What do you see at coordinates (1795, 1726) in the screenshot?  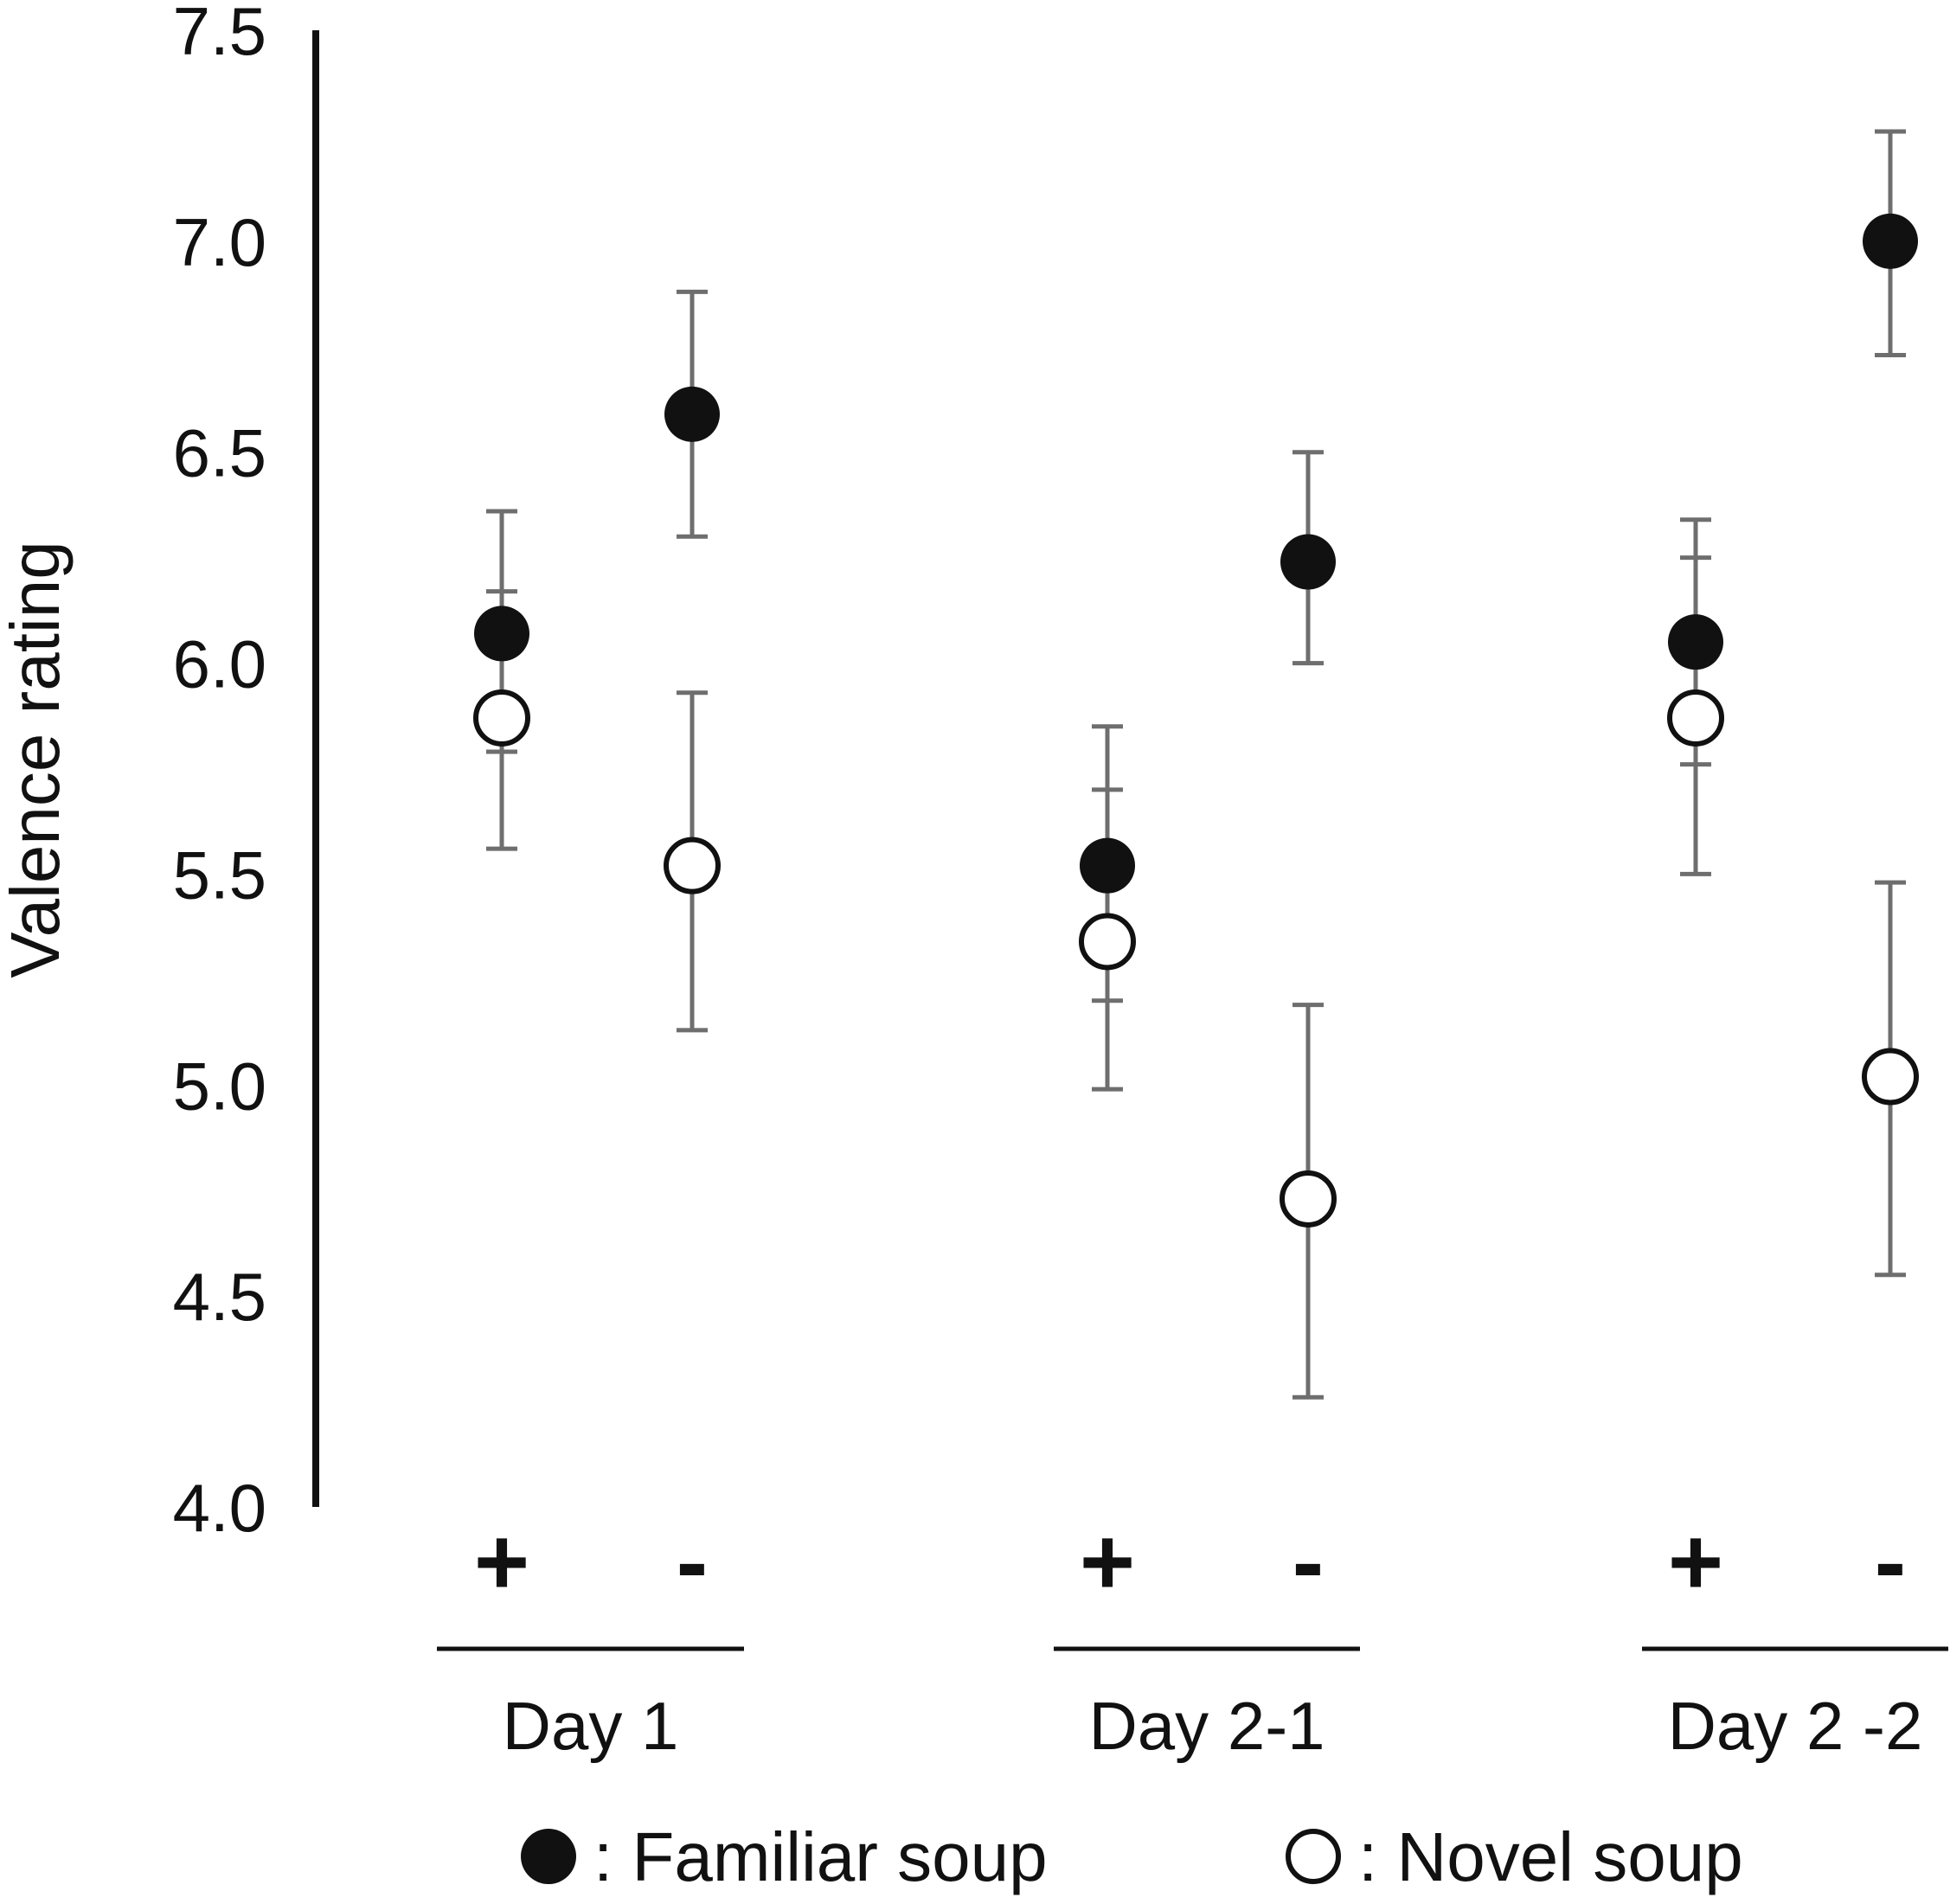 I see `group-label: Day 2 -2` at bounding box center [1795, 1726].